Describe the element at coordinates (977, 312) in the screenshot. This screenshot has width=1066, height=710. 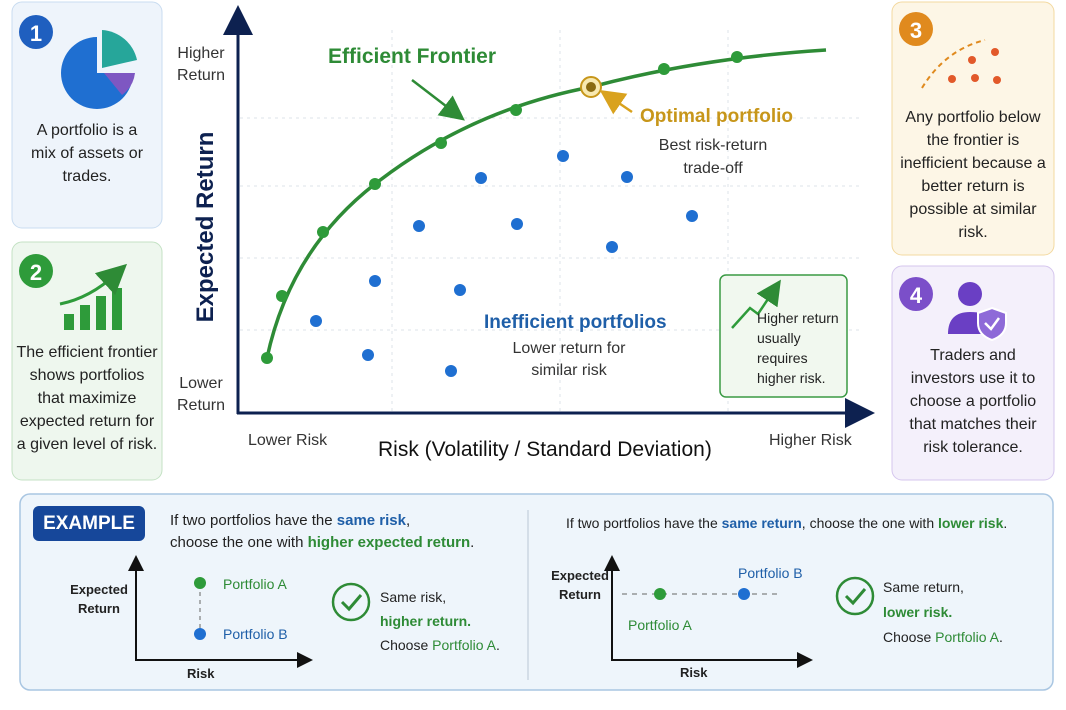
I see `person-icon` at that location.